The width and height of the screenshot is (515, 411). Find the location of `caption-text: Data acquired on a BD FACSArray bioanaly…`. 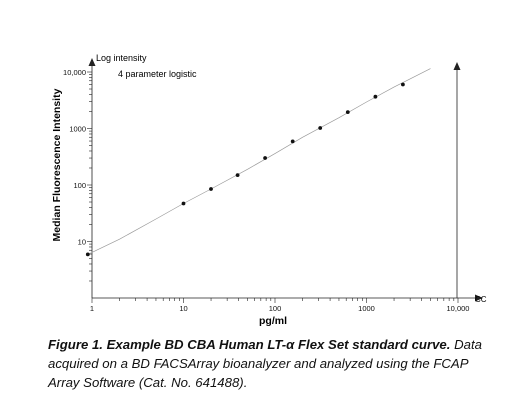

caption-text: Data acquired on a BD FACSArray bioanaly… is located at coordinates (265, 363).